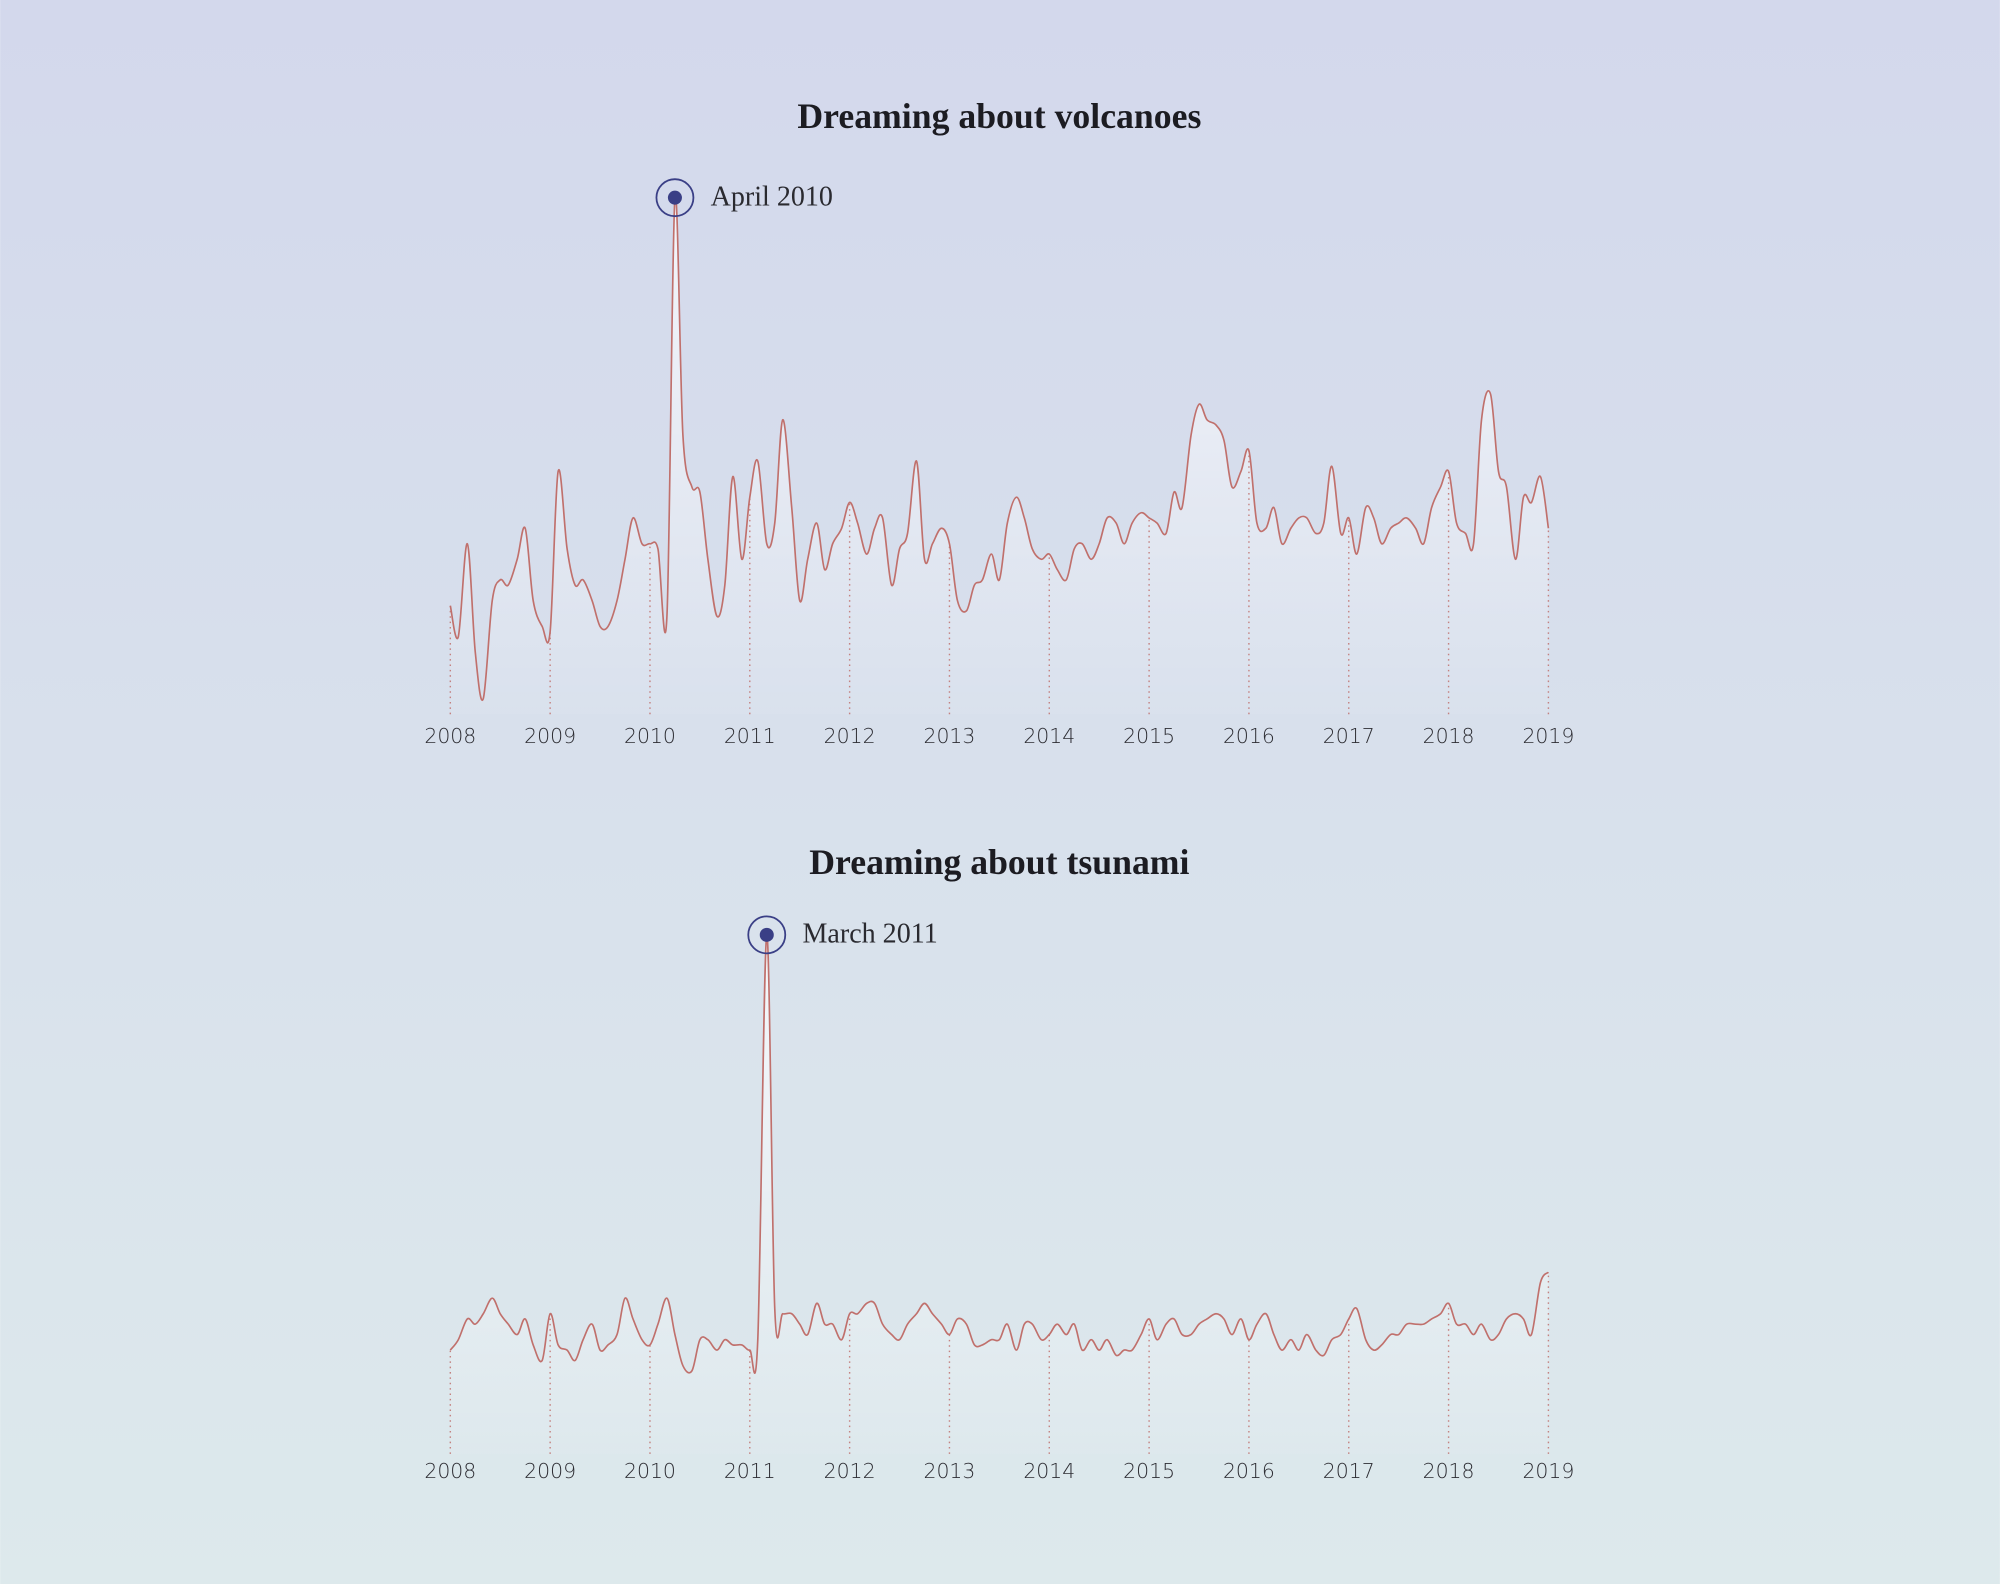  Describe the element at coordinates (869, 934) in the screenshot. I see `annotation: March 2011` at that location.